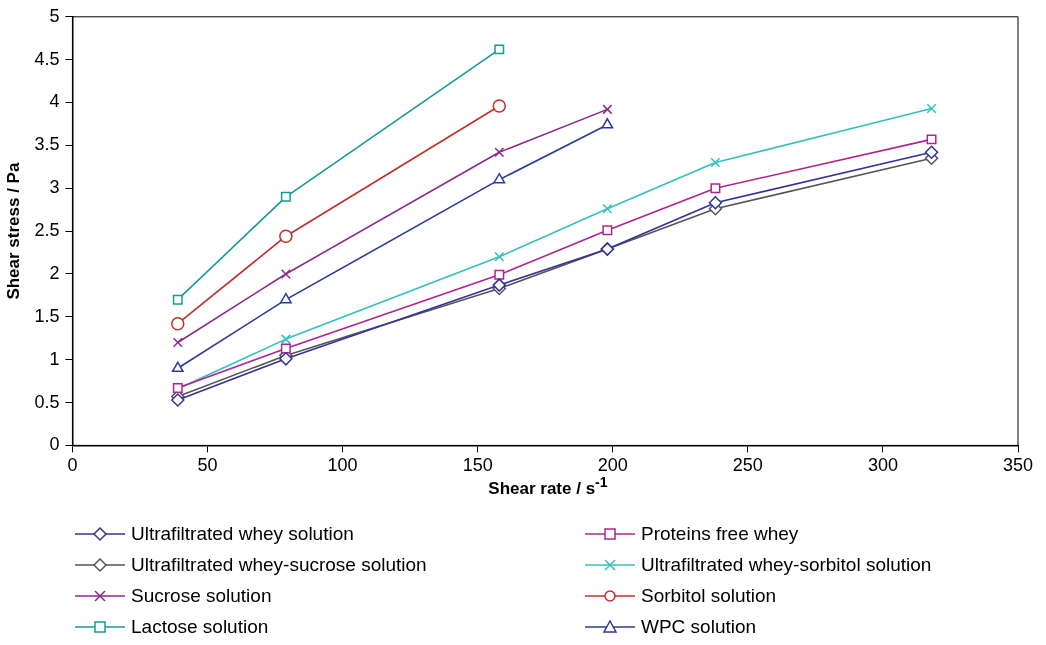 The image size is (1046, 645). I want to click on legend-label: Ultrafiltrated whey-sucrose solution, so click(279, 565).